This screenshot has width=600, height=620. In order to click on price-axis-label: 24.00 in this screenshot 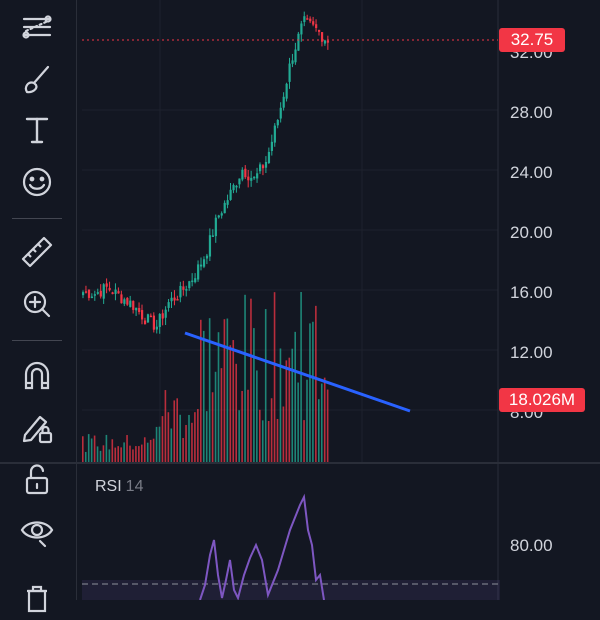, I will do `click(531, 172)`.